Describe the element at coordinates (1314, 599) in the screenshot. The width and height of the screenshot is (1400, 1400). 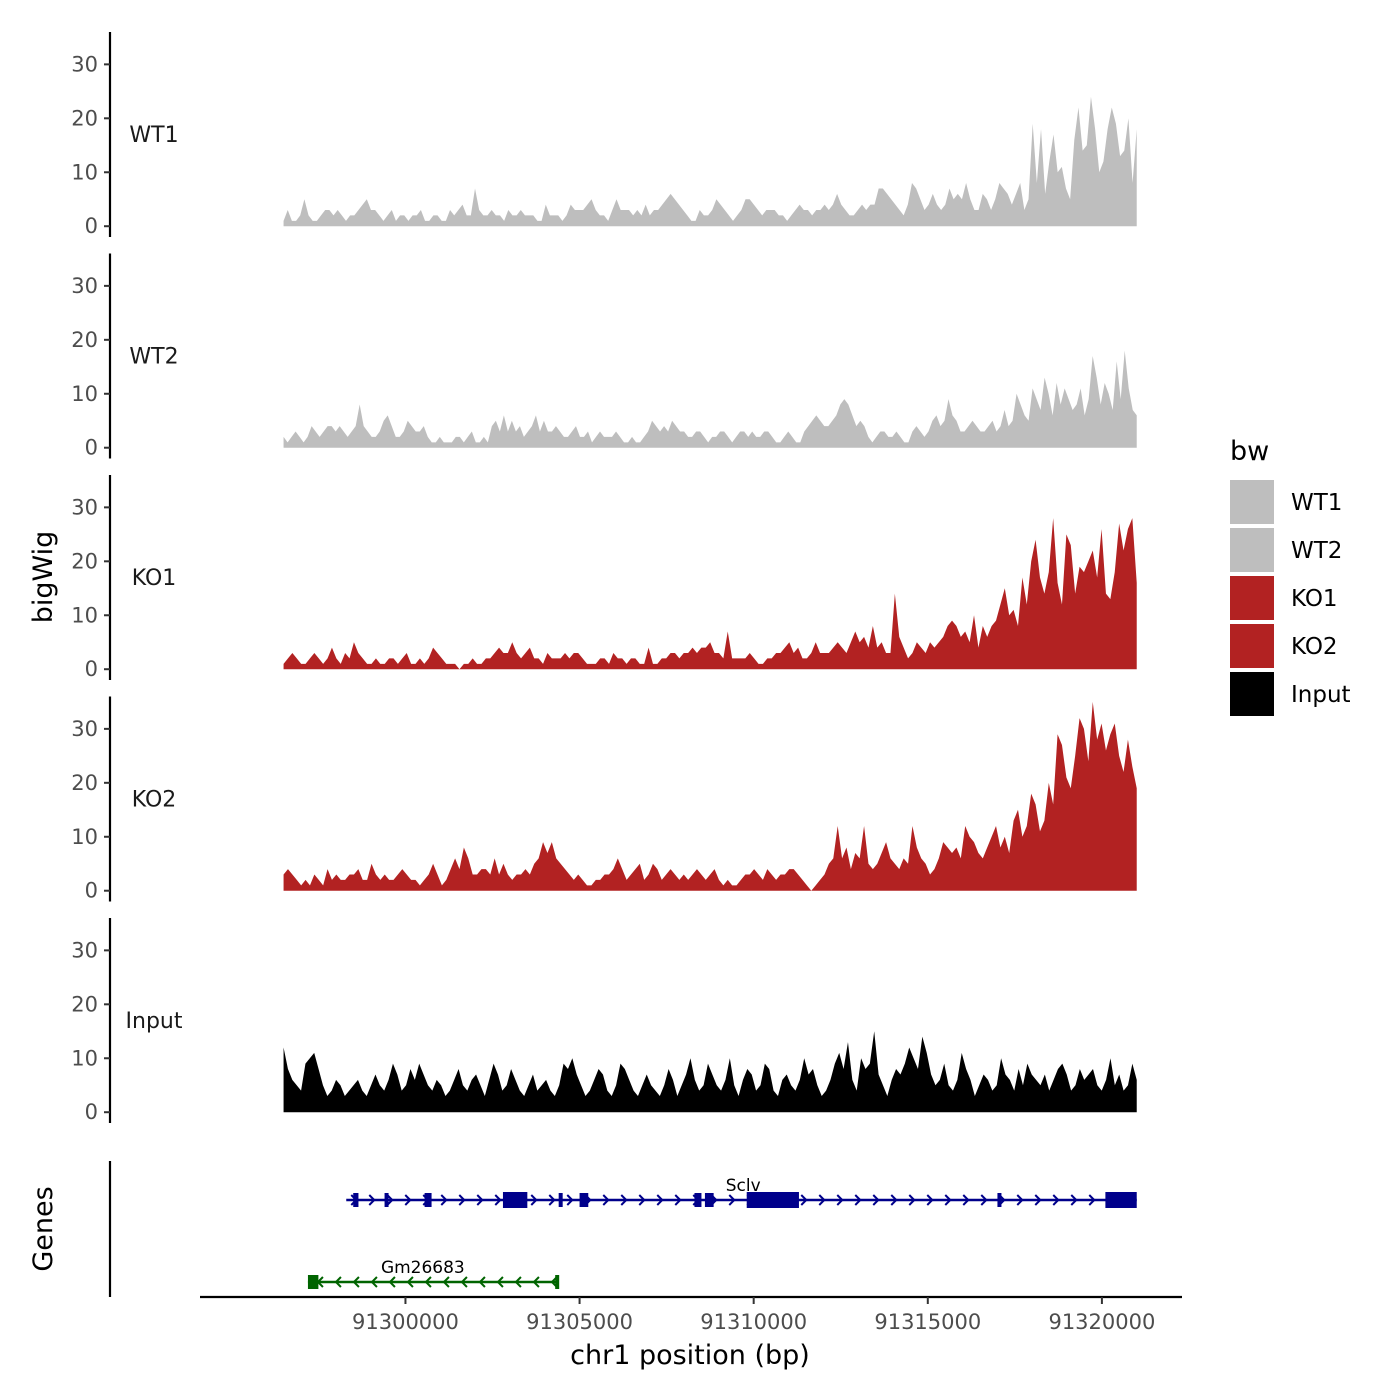
I see `legend-label-ko1: KO1` at that location.